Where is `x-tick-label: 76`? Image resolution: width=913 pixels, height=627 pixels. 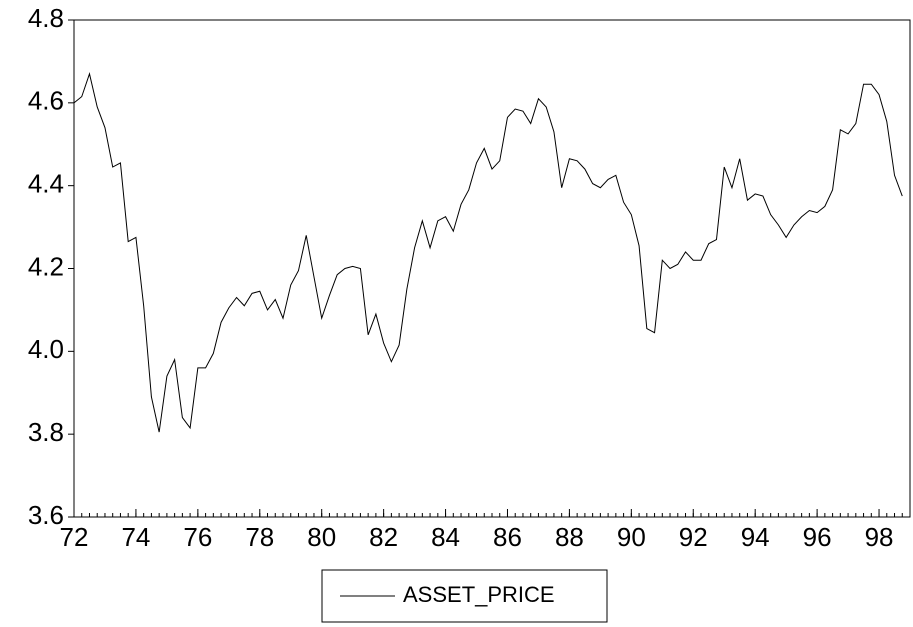 x-tick-label: 76 is located at coordinates (197, 537).